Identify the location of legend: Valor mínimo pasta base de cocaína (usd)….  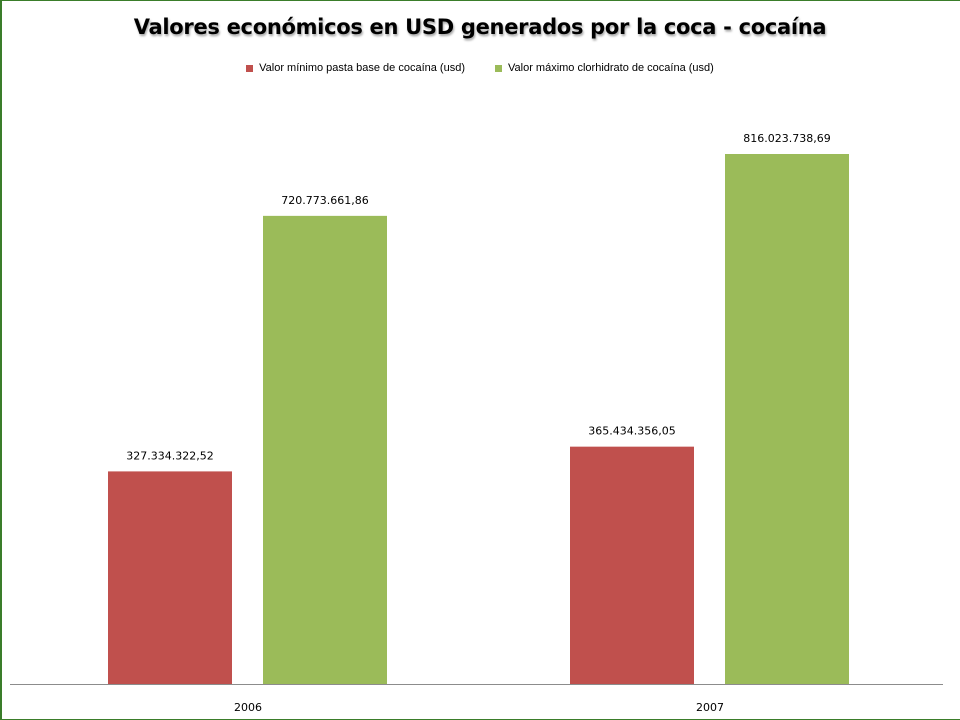
(480, 68).